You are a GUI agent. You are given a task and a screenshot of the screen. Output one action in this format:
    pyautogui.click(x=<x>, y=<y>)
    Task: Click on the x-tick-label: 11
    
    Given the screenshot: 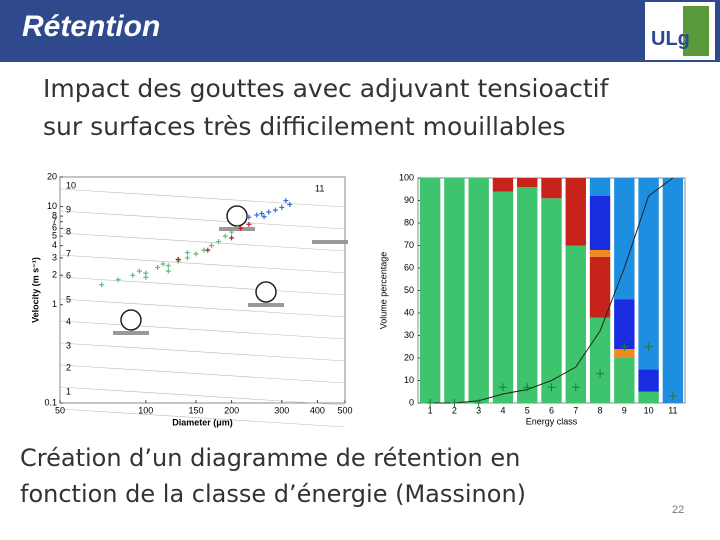 What is the action you would take?
    pyautogui.click(x=672, y=410)
    